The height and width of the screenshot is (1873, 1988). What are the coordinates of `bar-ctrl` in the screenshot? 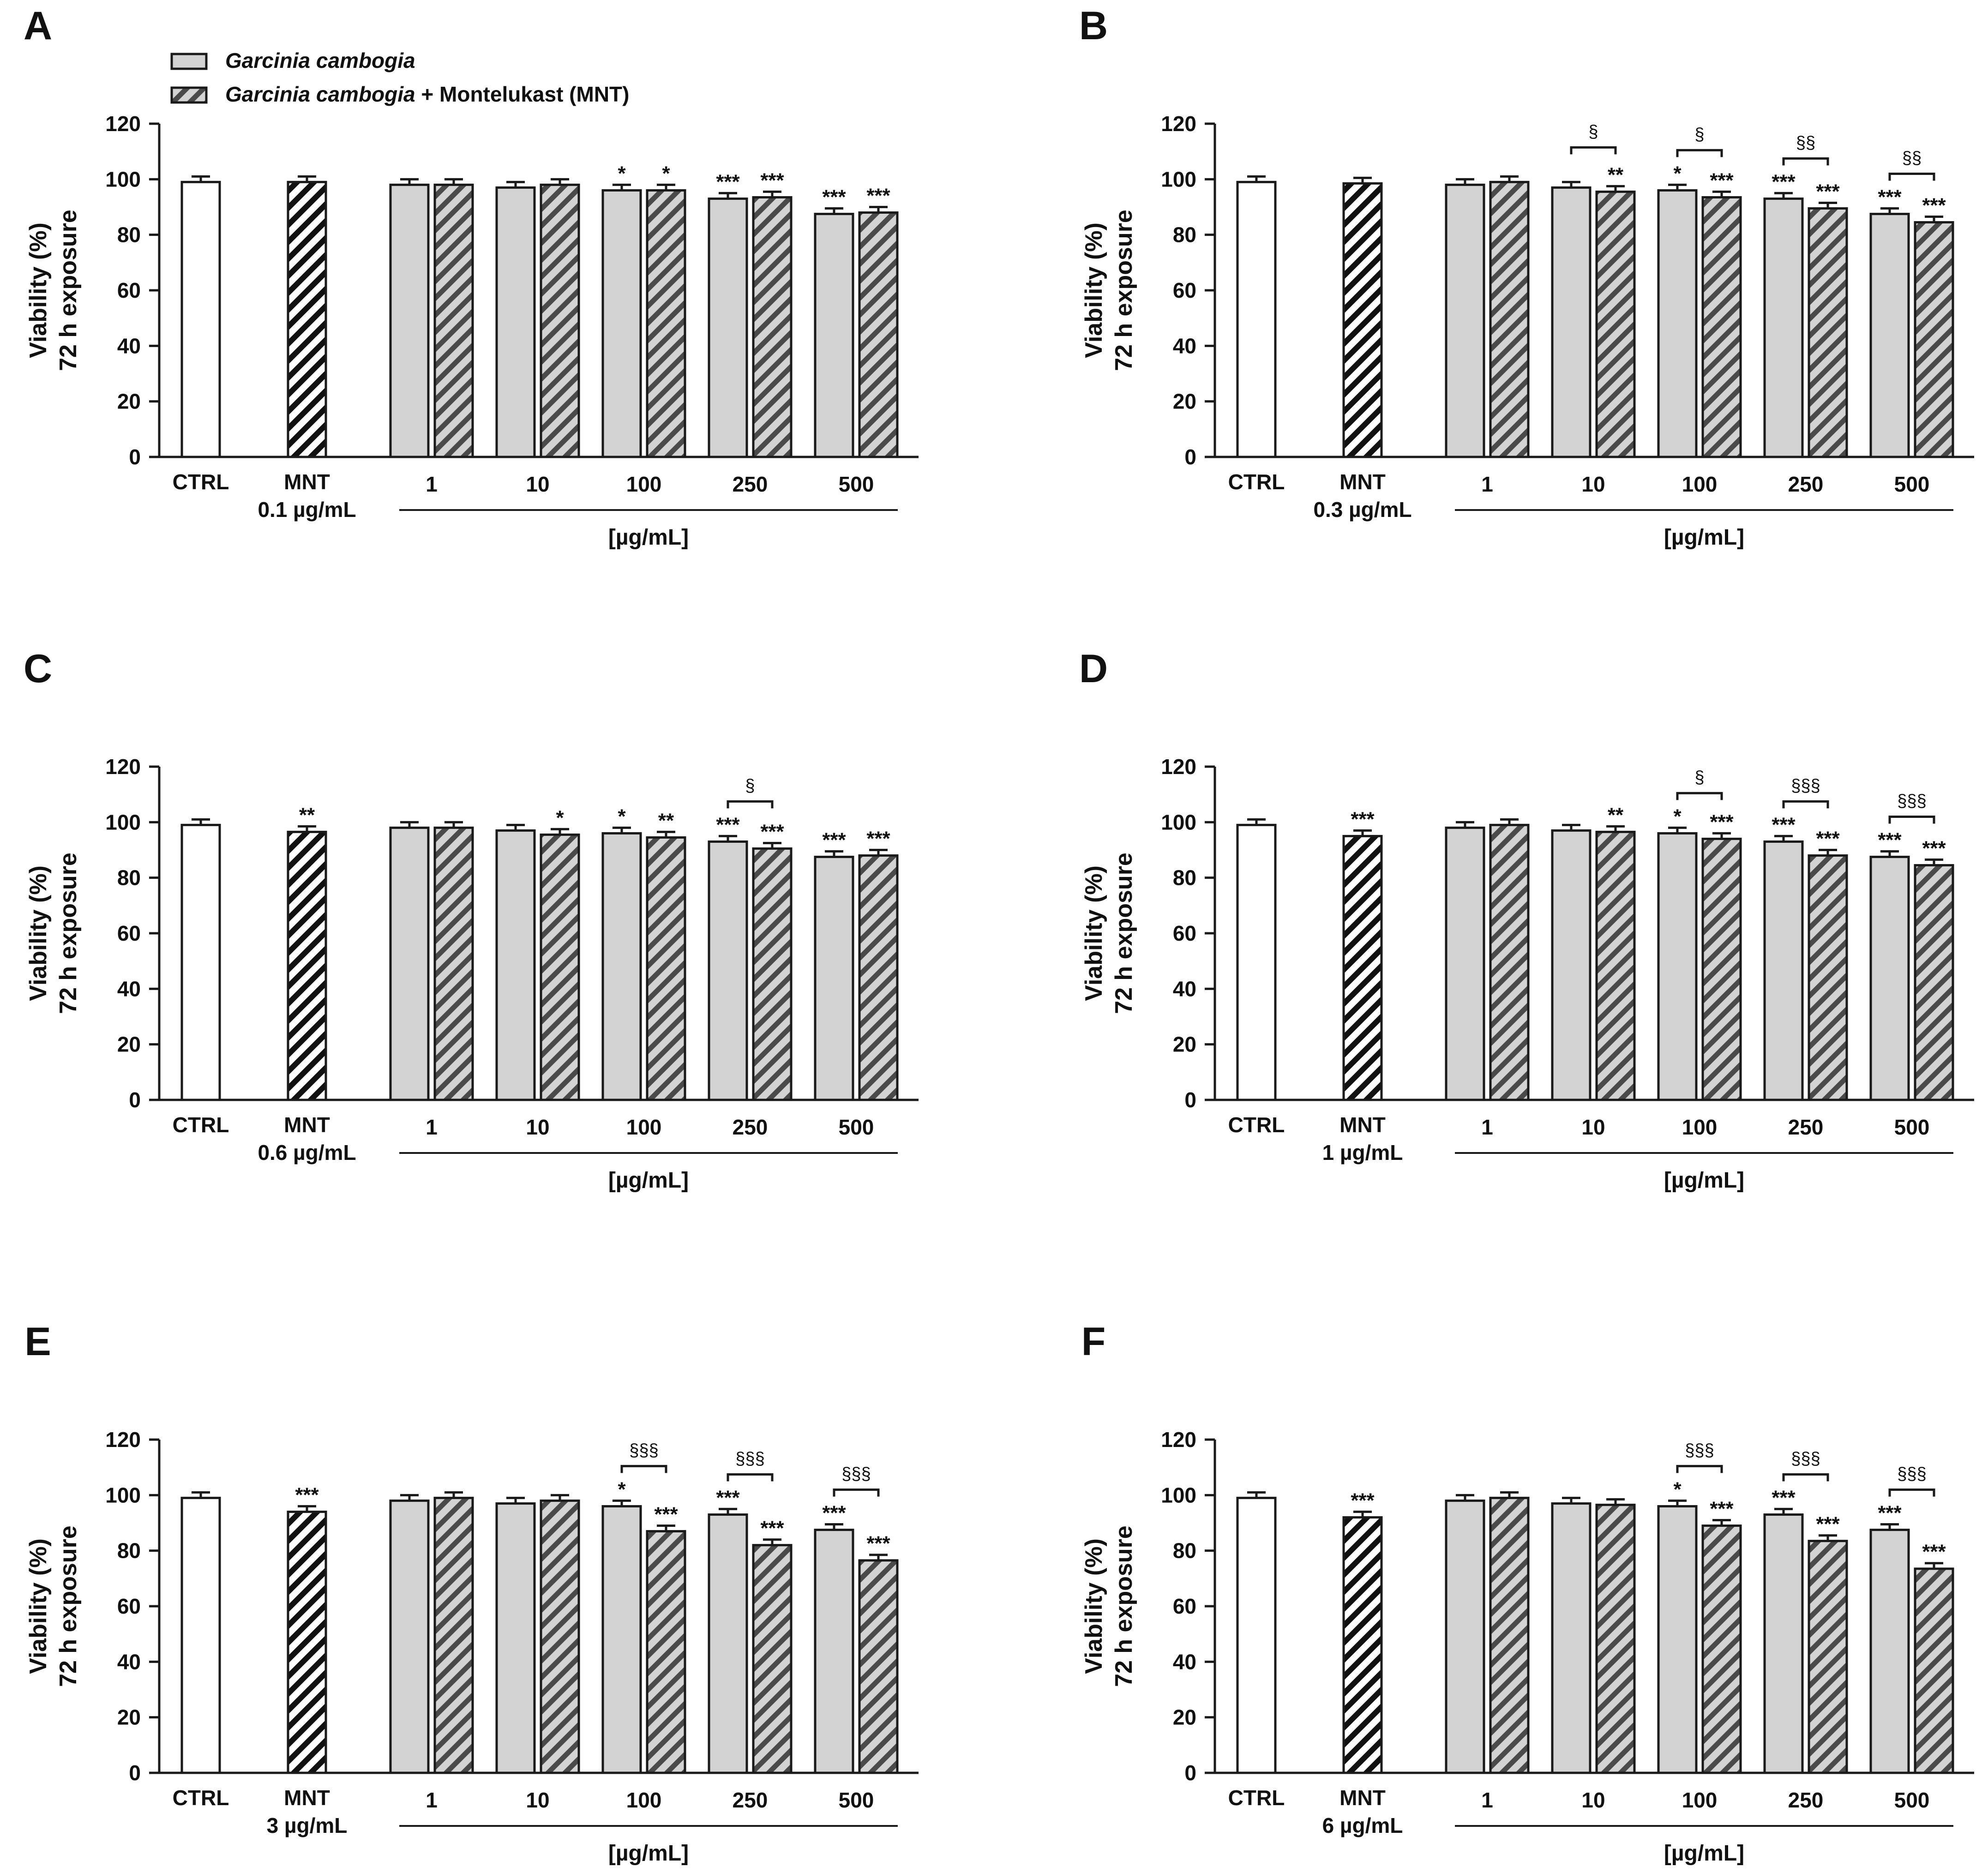 It's located at (201, 319).